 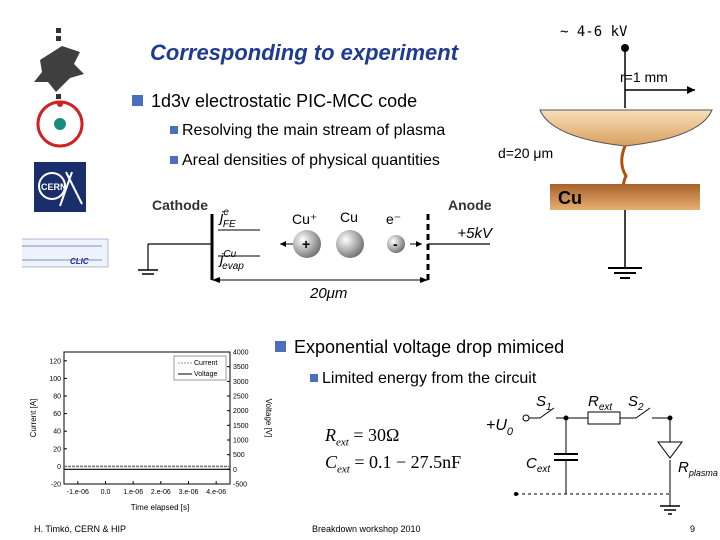 I want to click on flux-fe-label: je FE, so click(x=227, y=218).